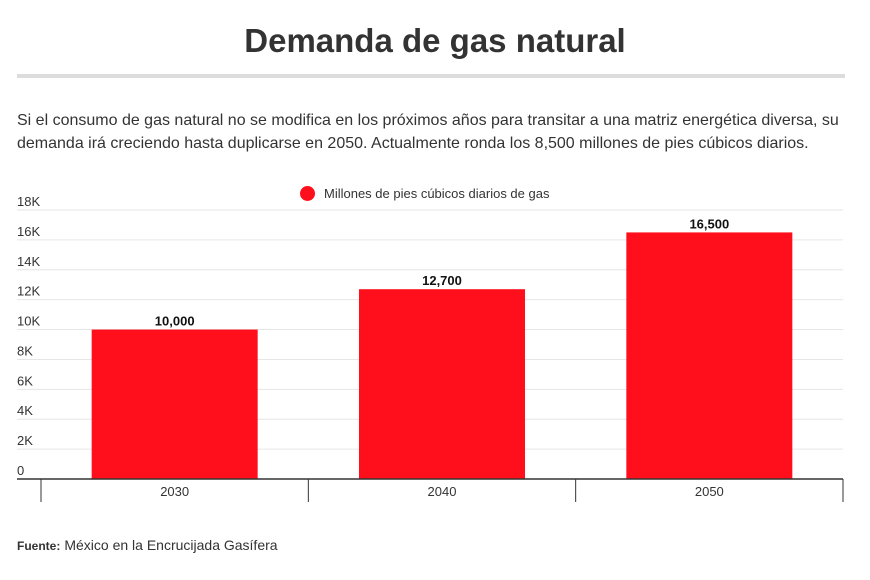  Describe the element at coordinates (442, 272) in the screenshot. I see `data-labels: 10,000 12,700 16,500` at that location.